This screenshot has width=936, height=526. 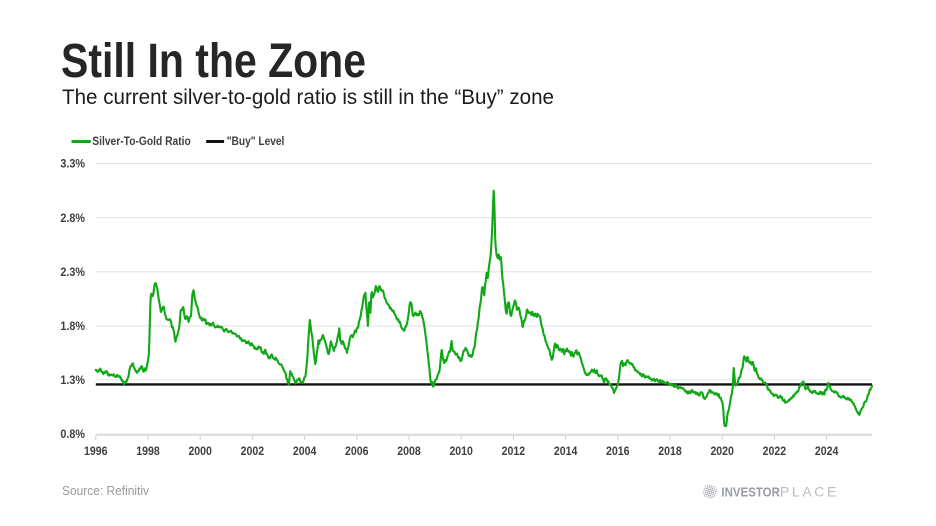 What do you see at coordinates (106, 491) in the screenshot?
I see `svg-text: Source: Refinitiv` at bounding box center [106, 491].